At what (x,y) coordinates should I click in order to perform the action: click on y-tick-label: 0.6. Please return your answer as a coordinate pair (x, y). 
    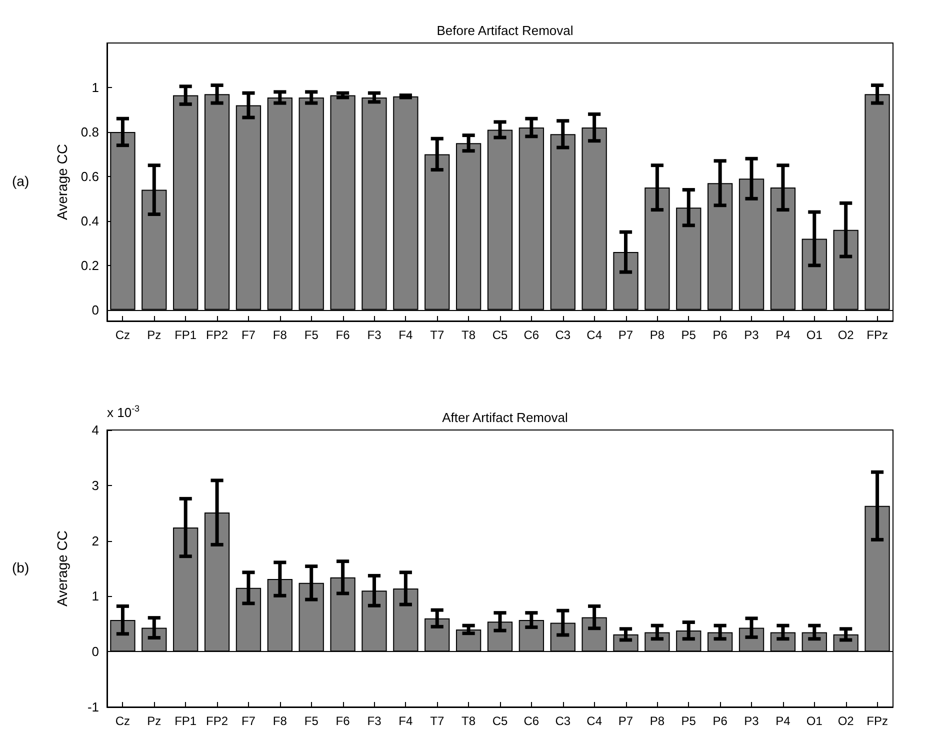
    Looking at the image, I should click on (89, 176).